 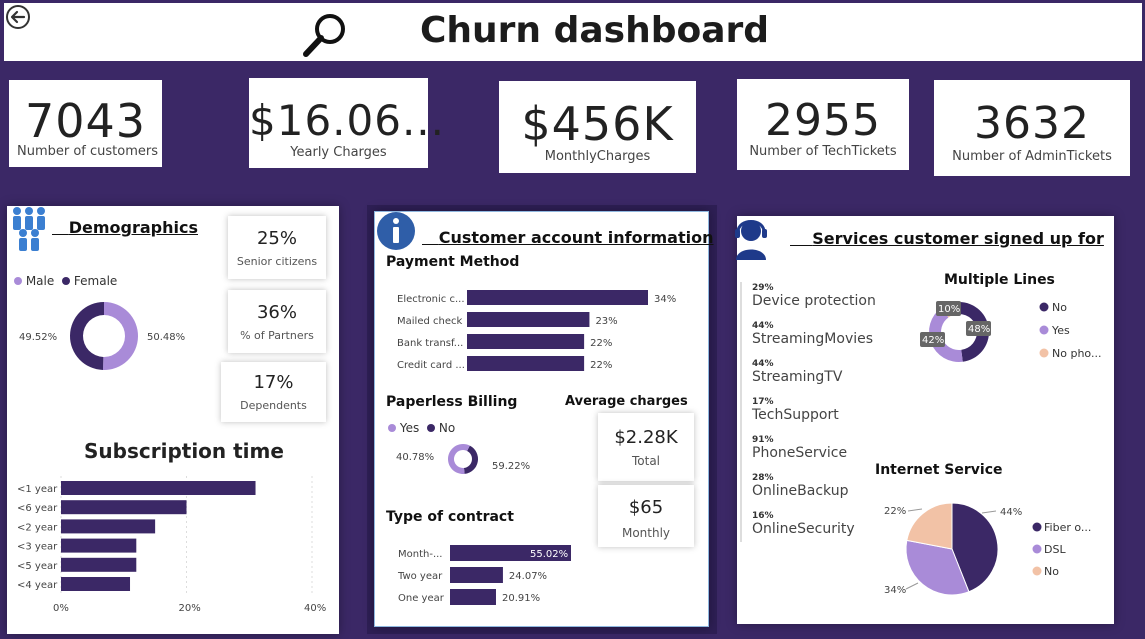 I want to click on demographics-title: Demographics, so click(x=125, y=227).